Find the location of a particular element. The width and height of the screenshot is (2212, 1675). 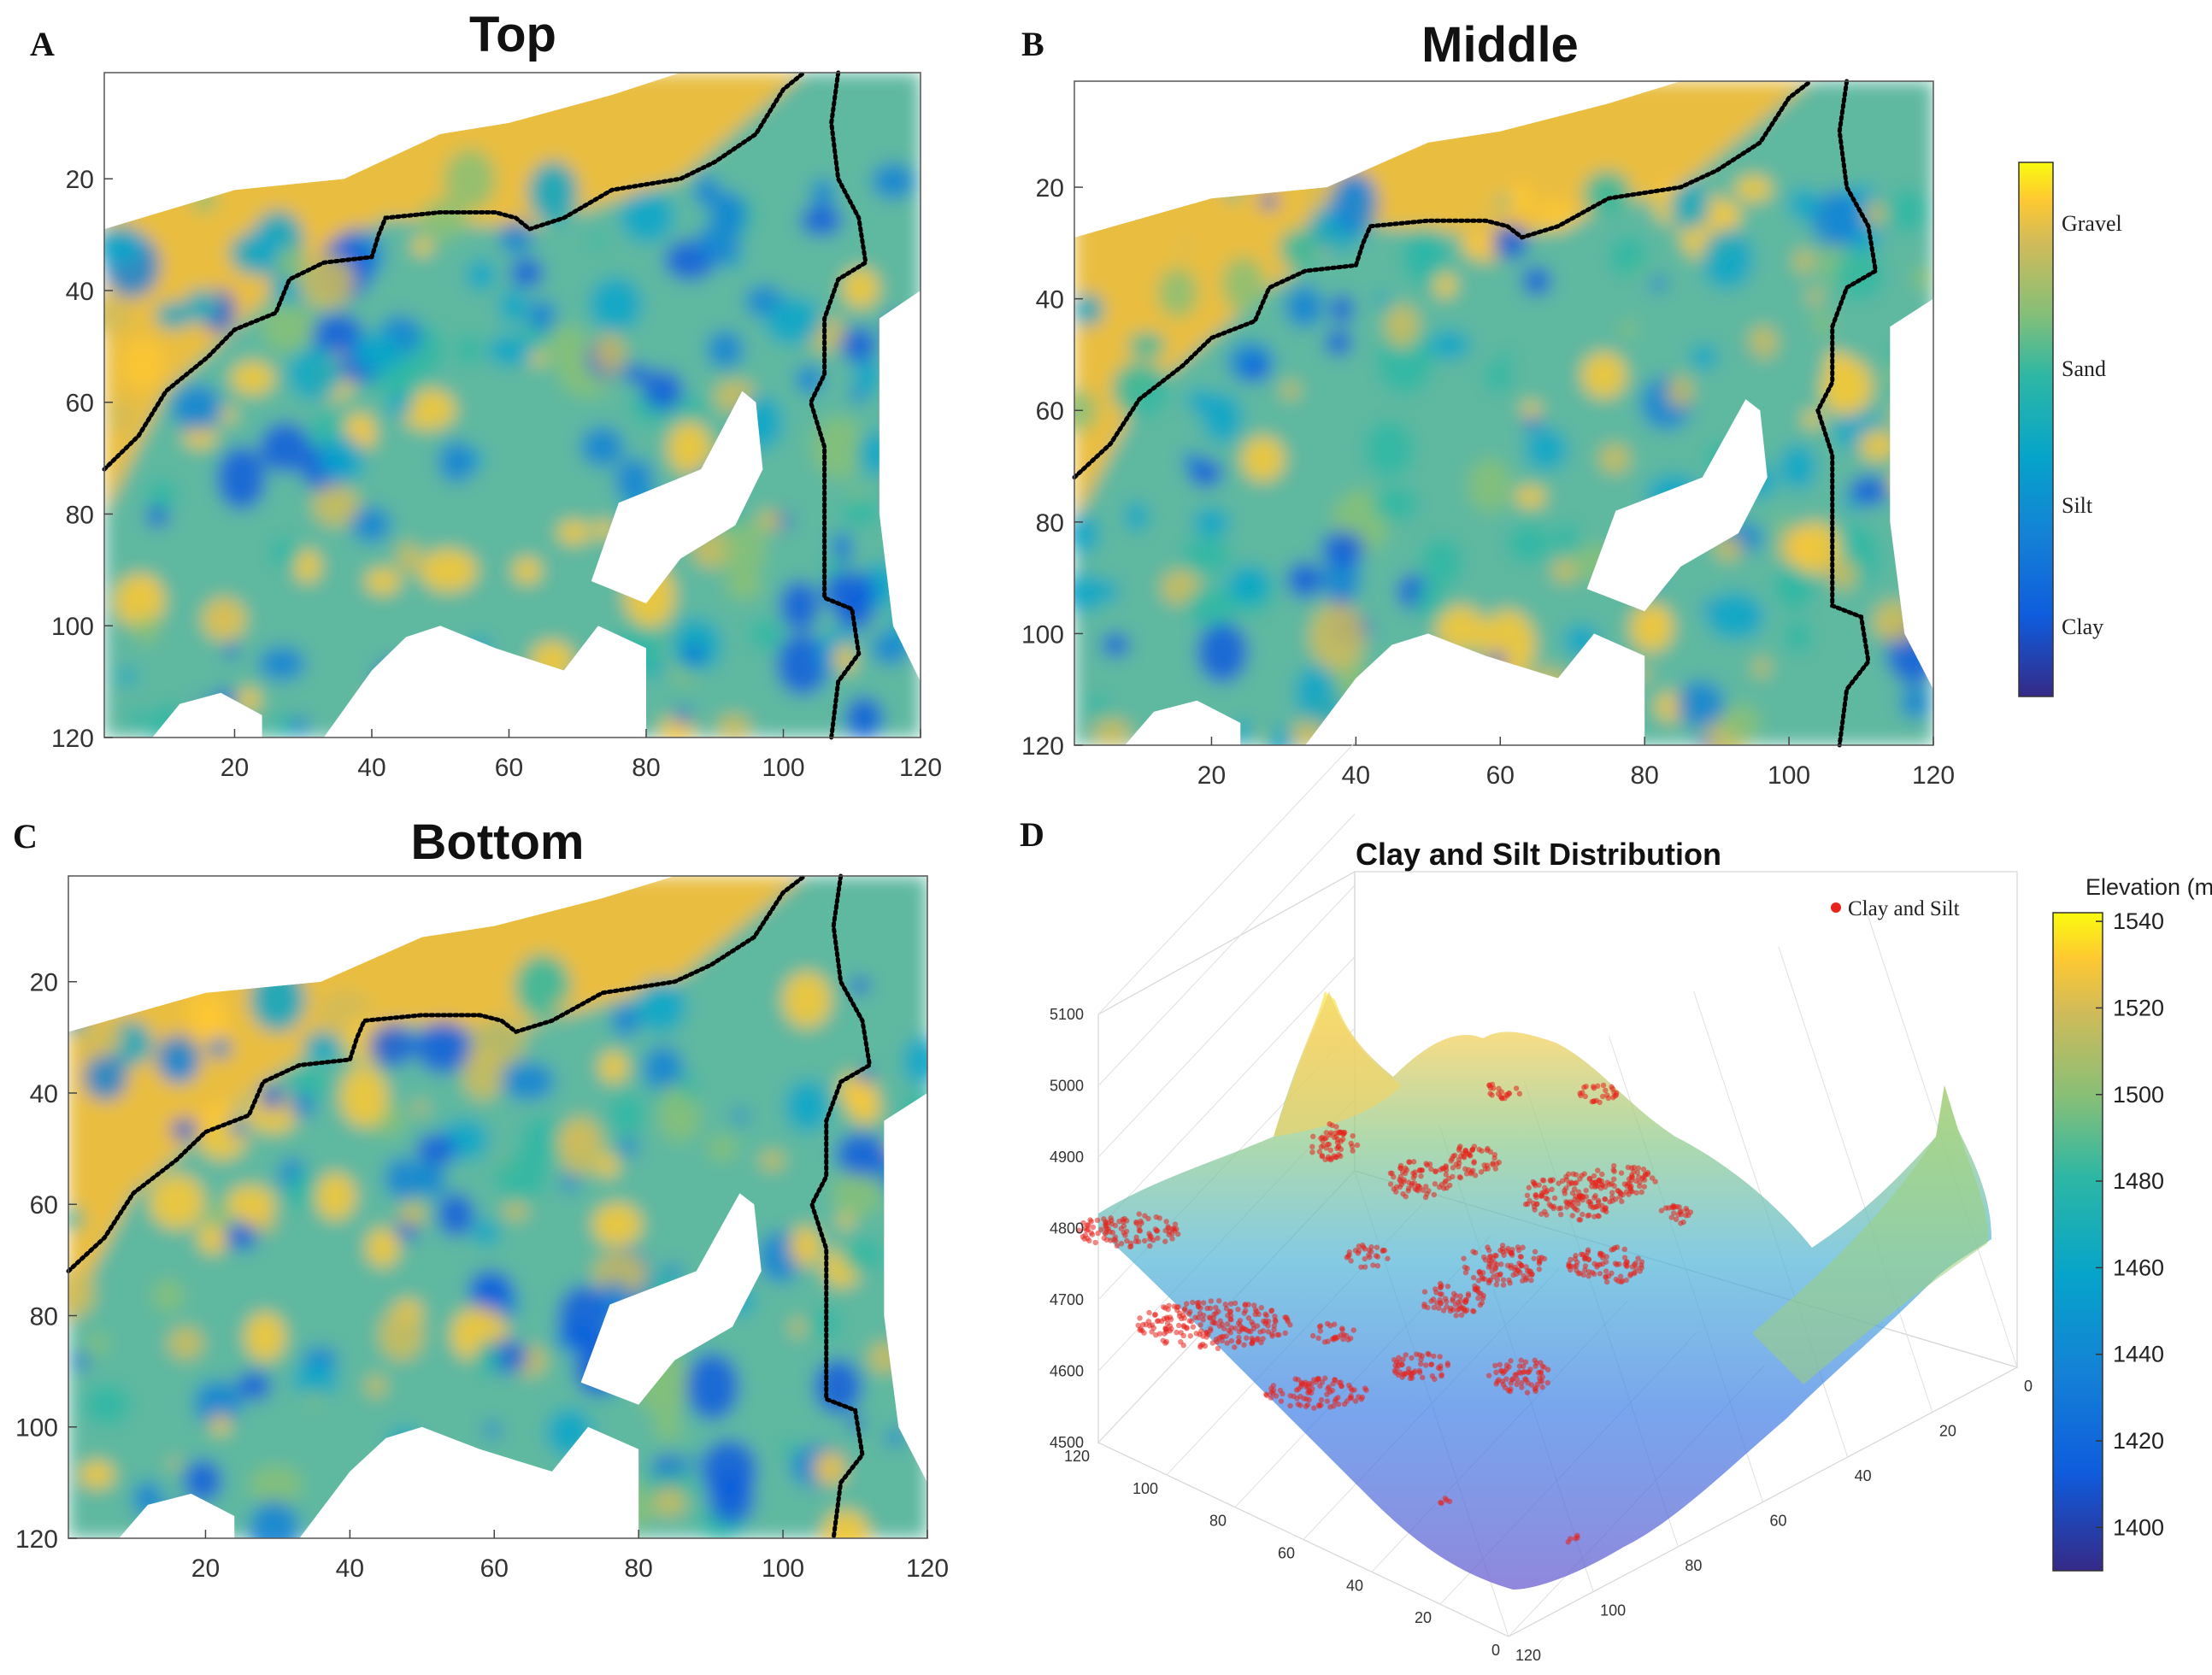

x-tick-label: 80 is located at coordinates (1644, 775).